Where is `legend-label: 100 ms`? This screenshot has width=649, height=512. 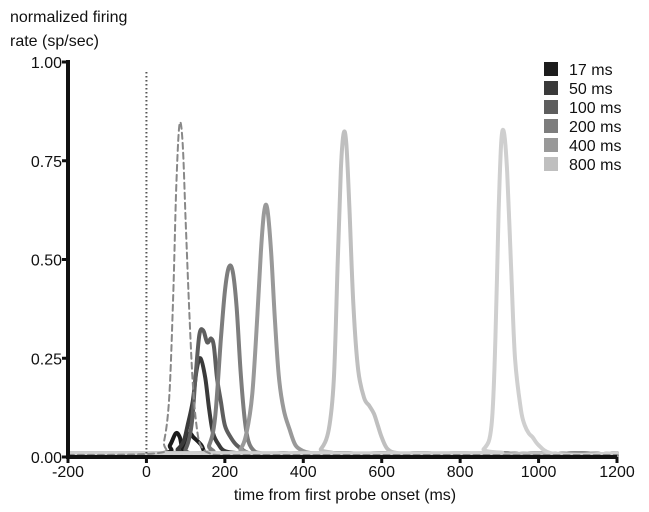
legend-label: 100 ms is located at coordinates (595, 108).